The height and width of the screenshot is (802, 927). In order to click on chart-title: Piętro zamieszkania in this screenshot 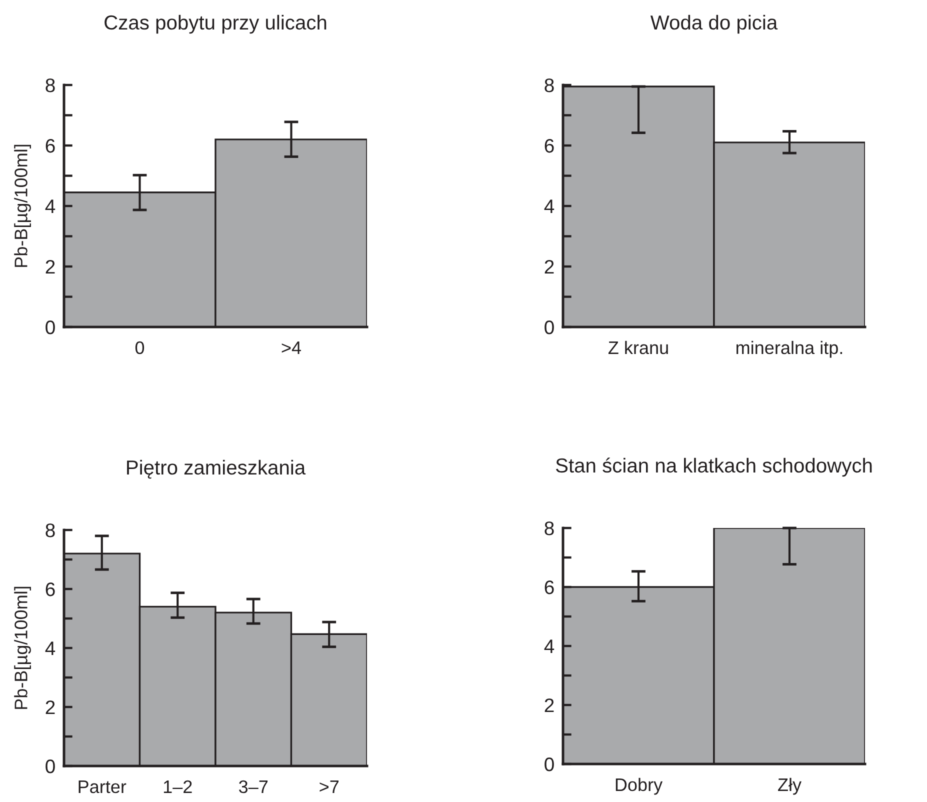, I will do `click(216, 469)`.